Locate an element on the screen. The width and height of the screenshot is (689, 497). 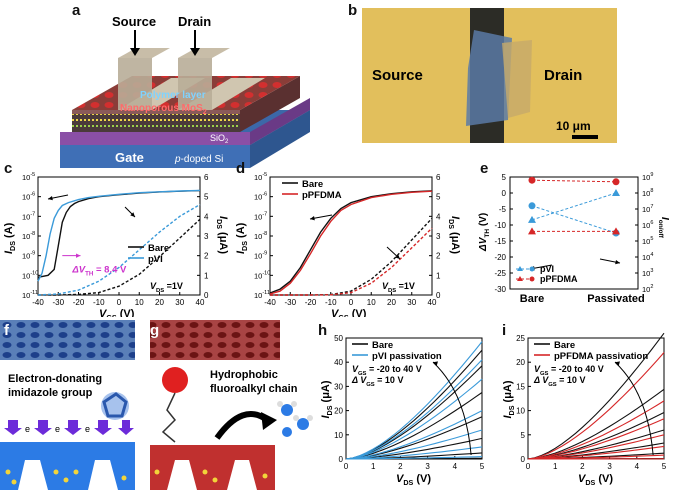
g-caption-2: fluoroalkyl chain is located at coordinates (254, 389).